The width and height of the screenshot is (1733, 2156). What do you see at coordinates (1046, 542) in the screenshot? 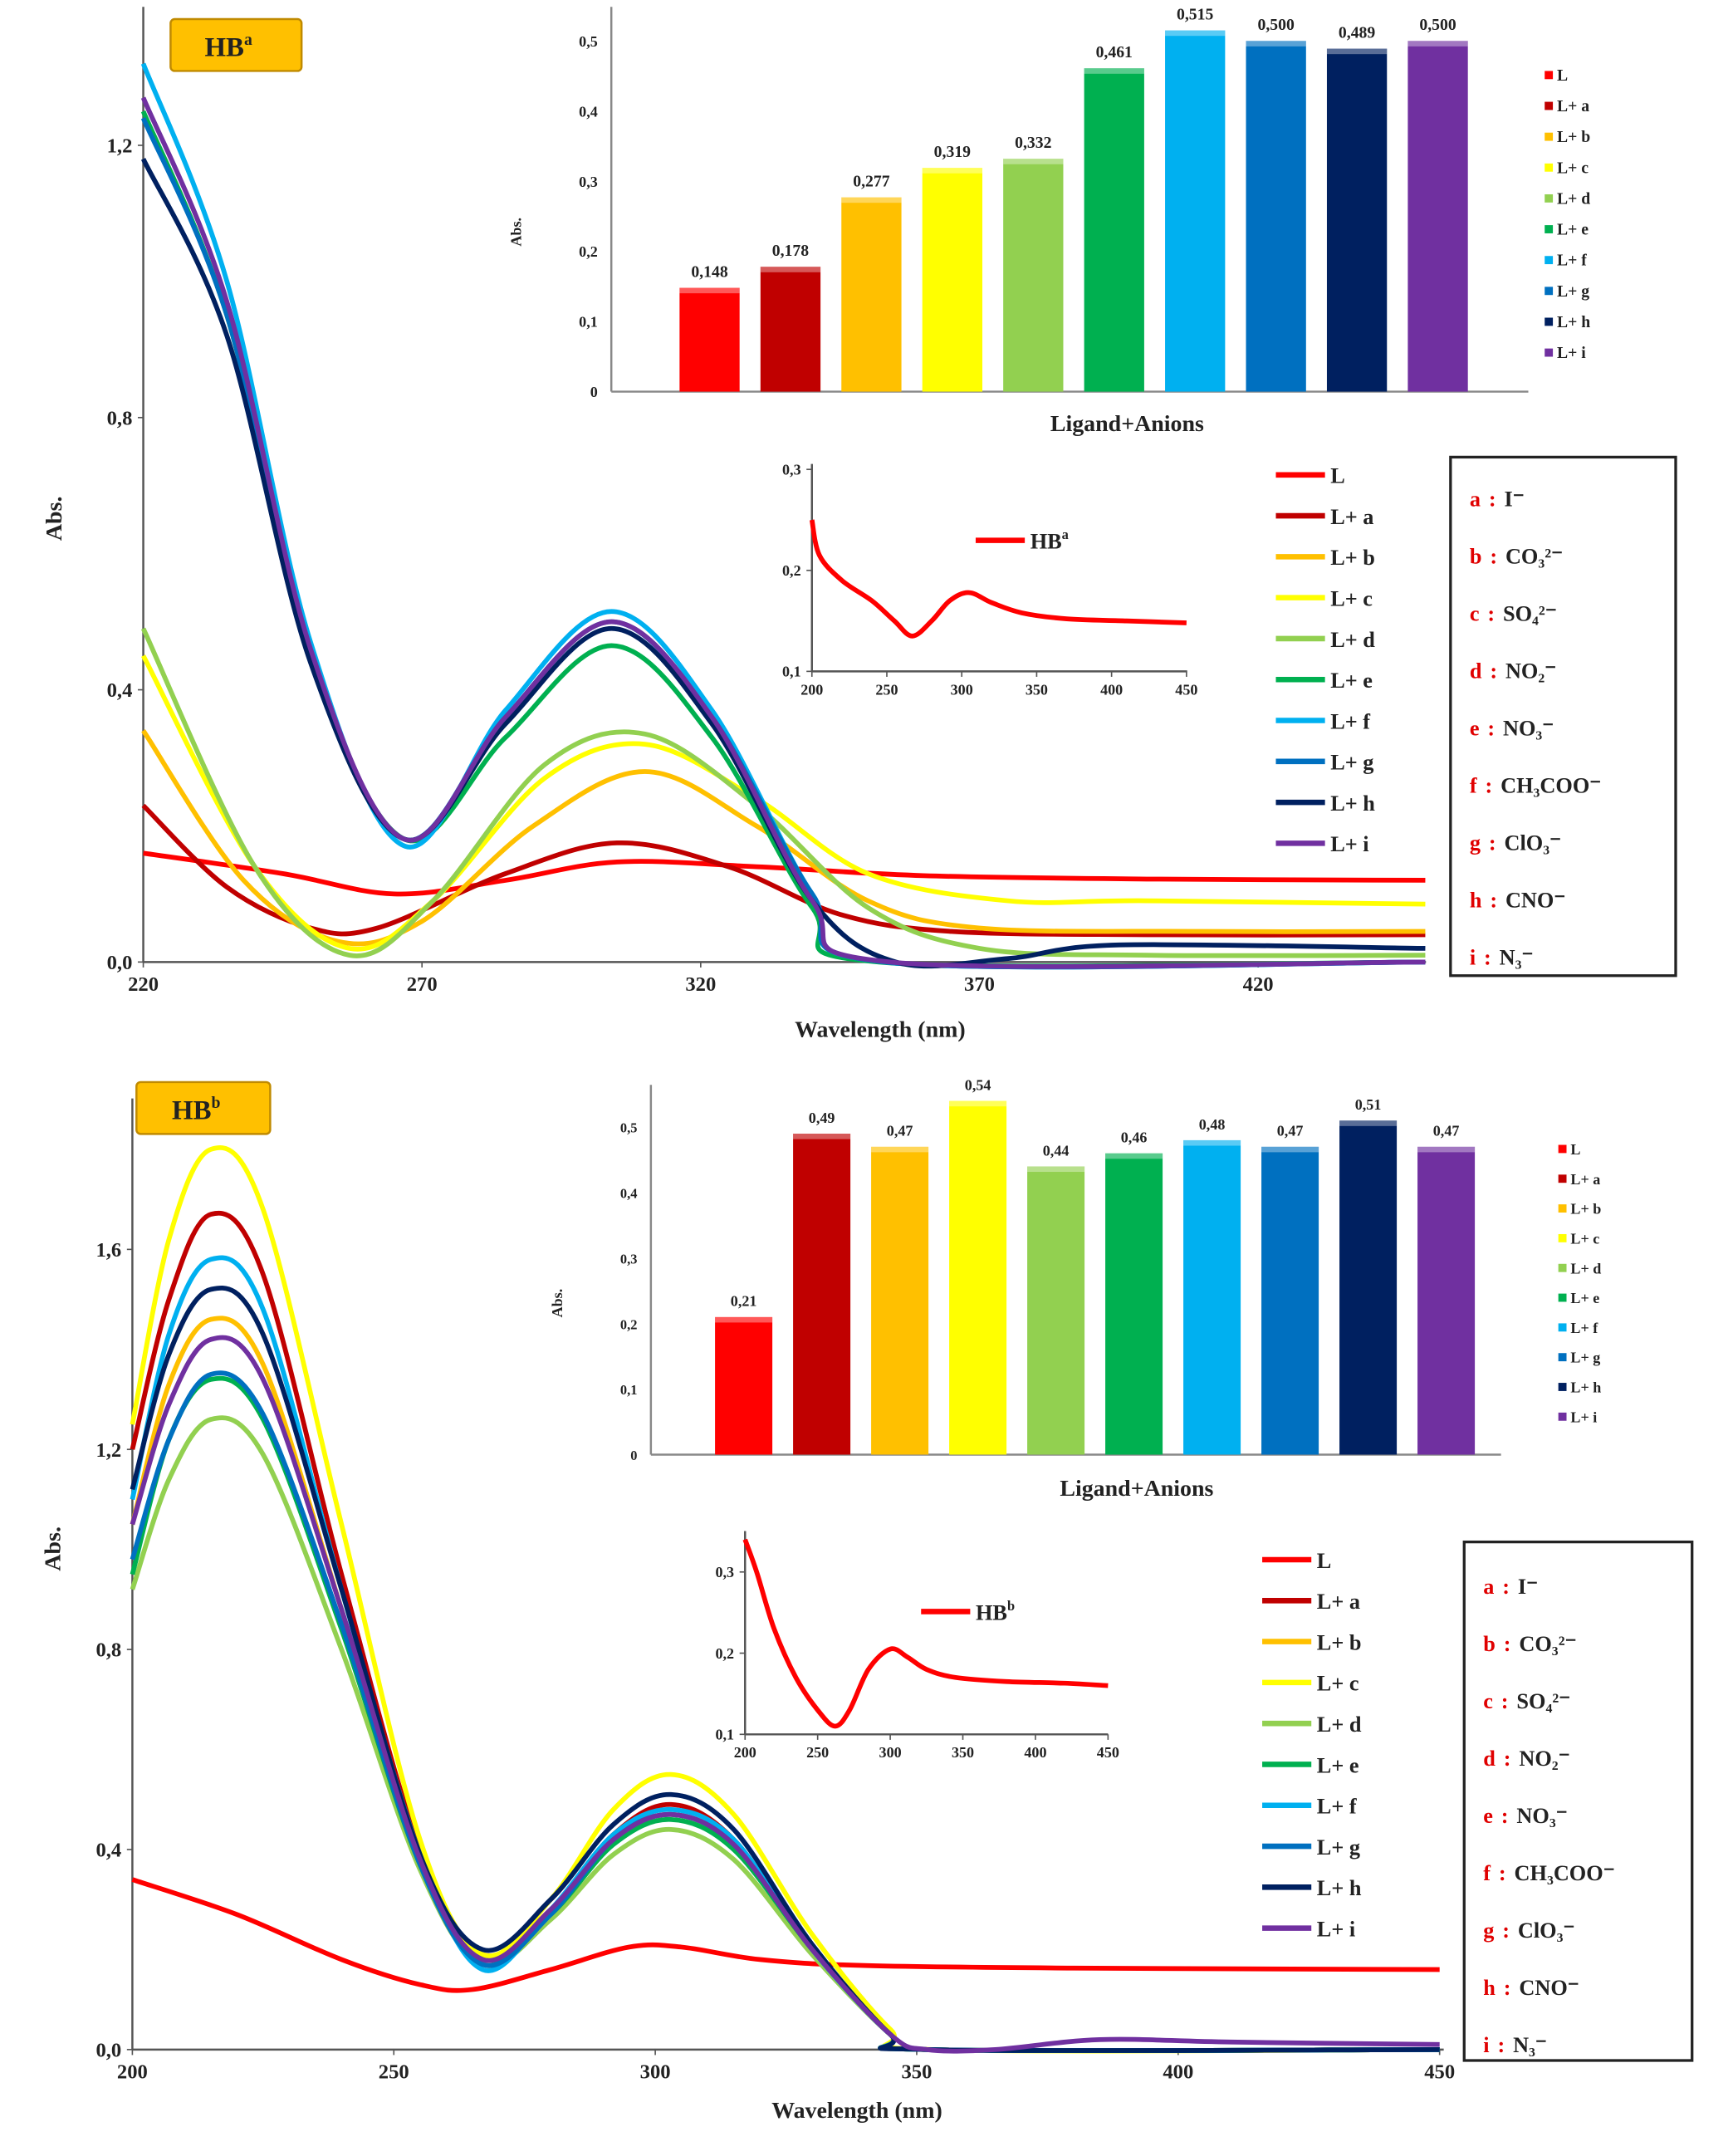
I see `inset-legend-base: HB` at bounding box center [1046, 542].